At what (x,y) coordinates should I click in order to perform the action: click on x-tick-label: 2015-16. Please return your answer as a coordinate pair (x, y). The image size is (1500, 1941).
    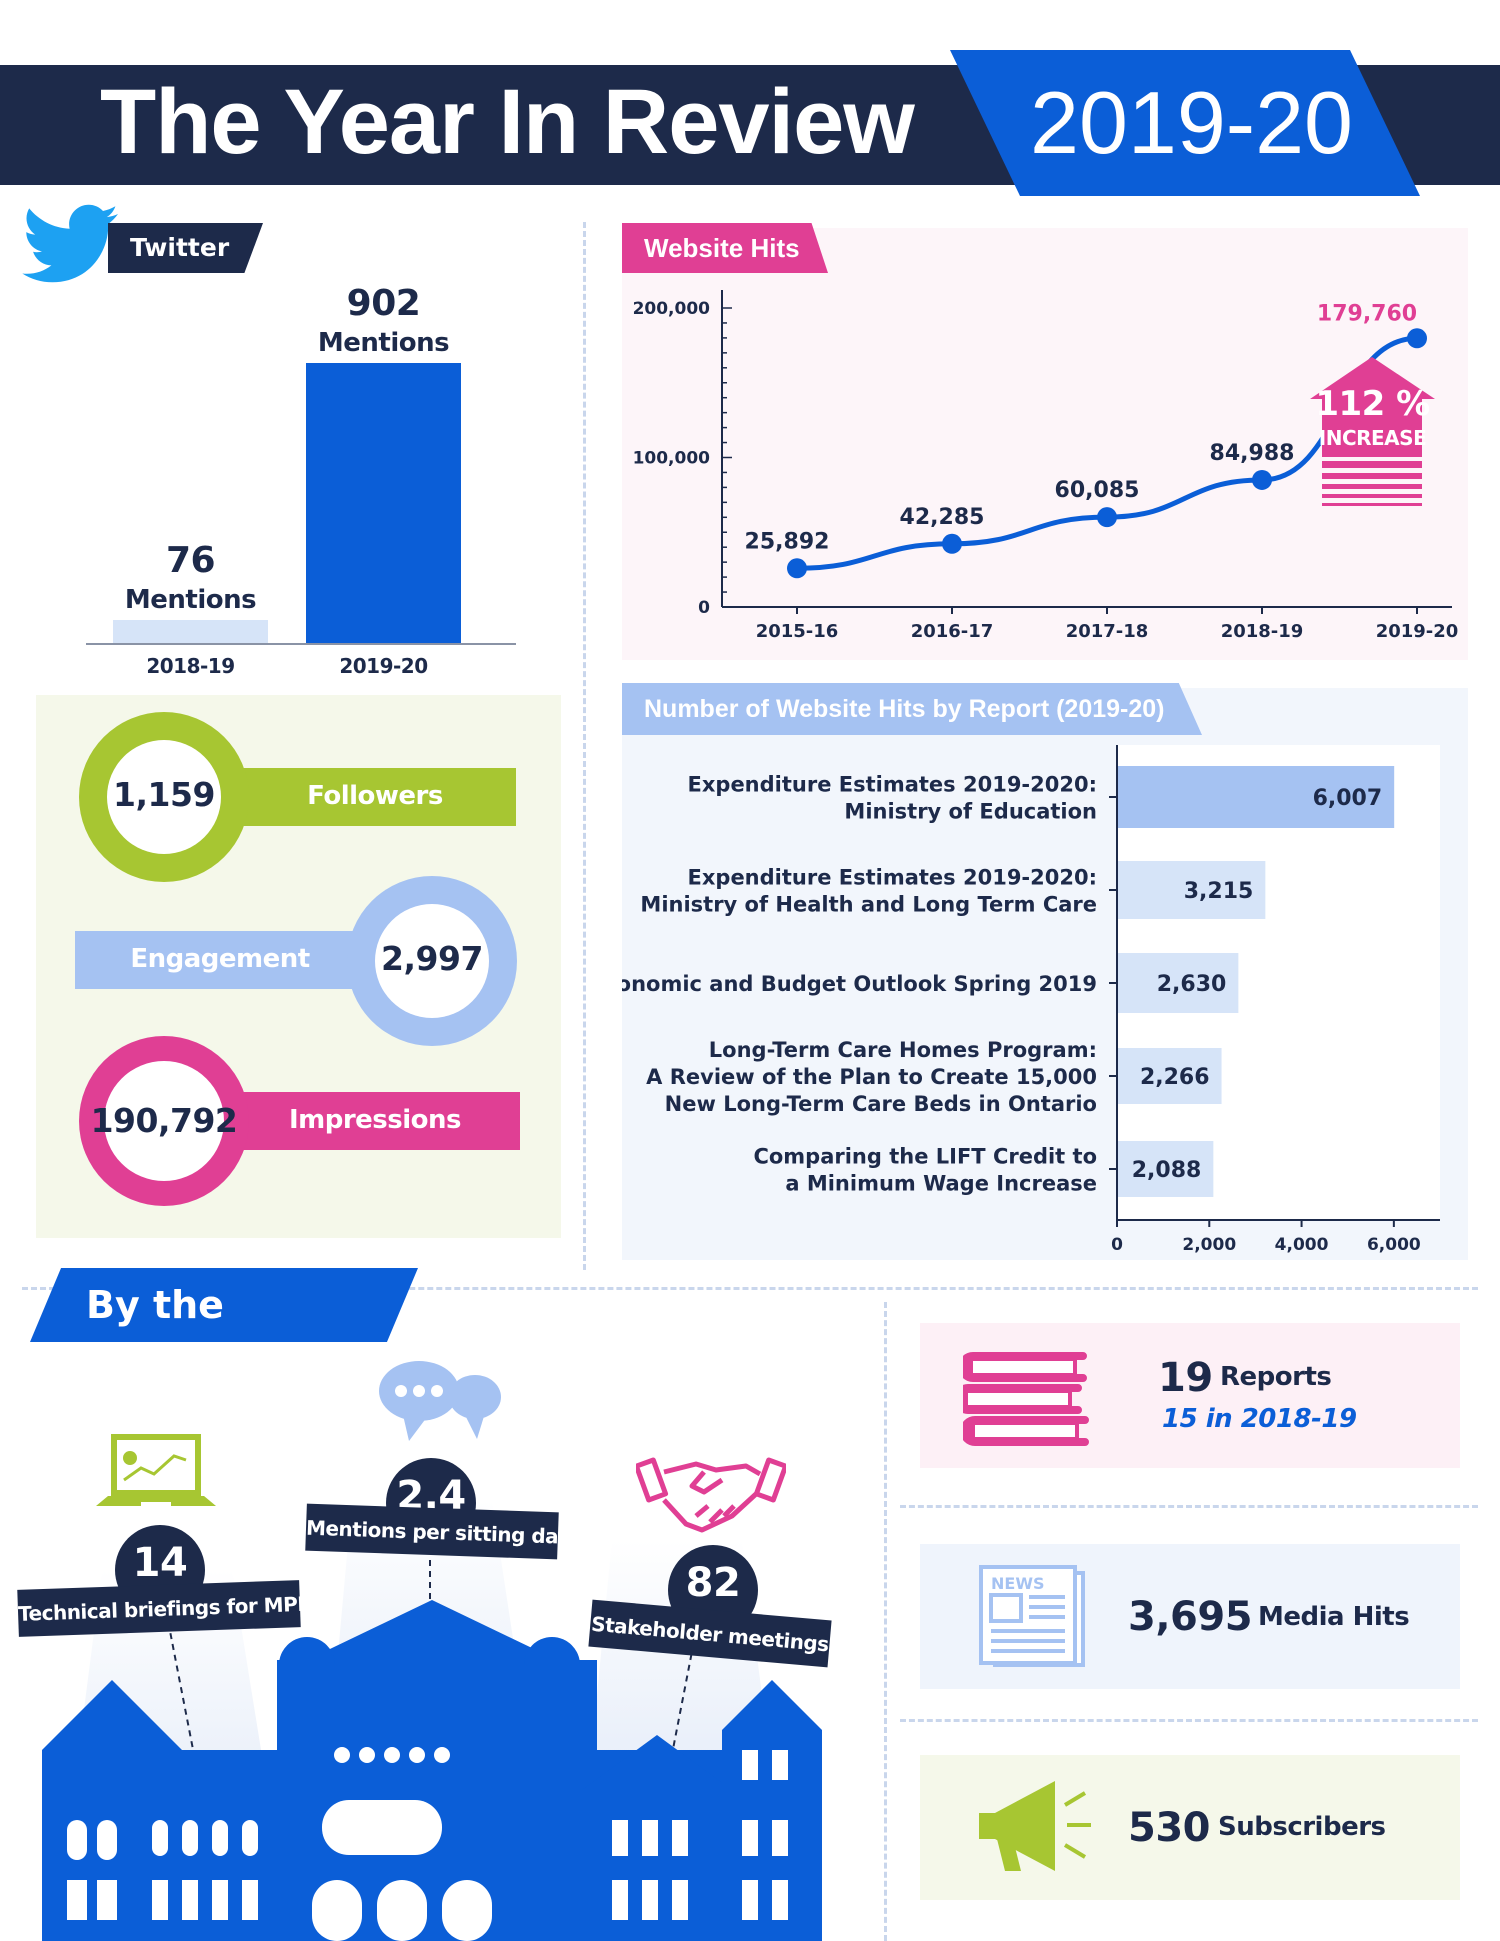
    Looking at the image, I should click on (797, 631).